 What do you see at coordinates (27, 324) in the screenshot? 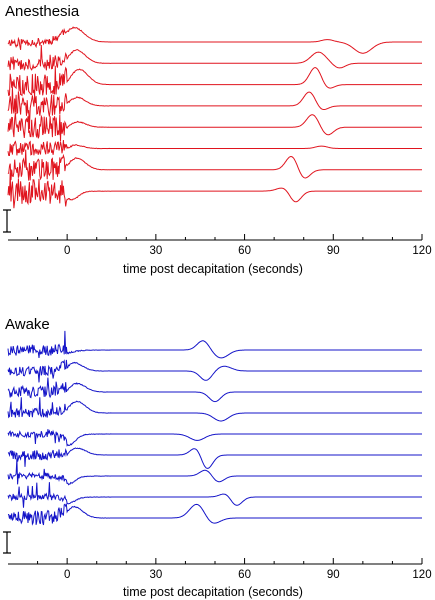
I see `awake-panel-title: Awake` at bounding box center [27, 324].